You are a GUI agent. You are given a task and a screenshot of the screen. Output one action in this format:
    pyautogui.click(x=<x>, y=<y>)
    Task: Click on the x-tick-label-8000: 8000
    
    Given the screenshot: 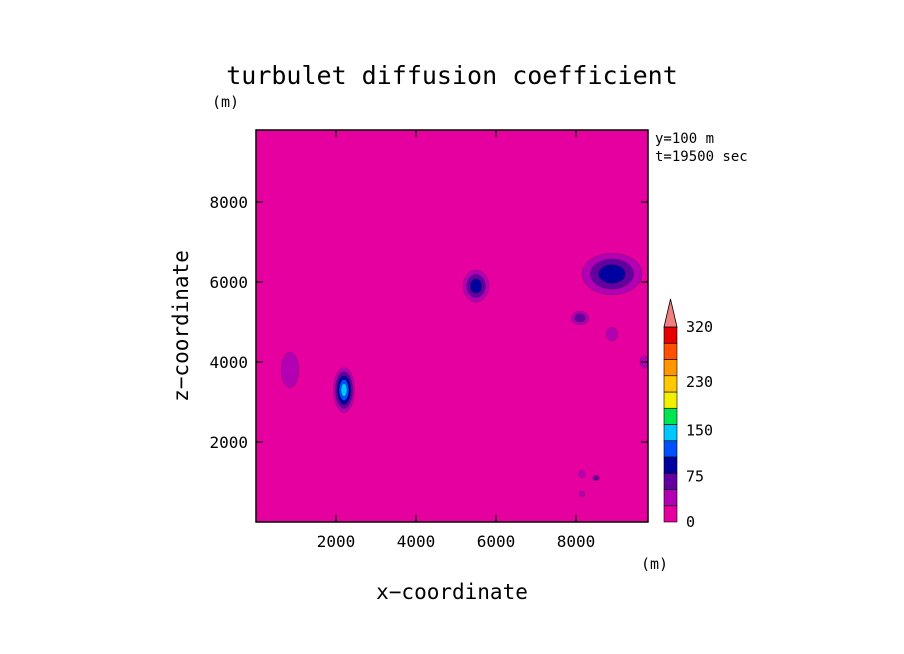 What is the action you would take?
    pyautogui.click(x=576, y=541)
    